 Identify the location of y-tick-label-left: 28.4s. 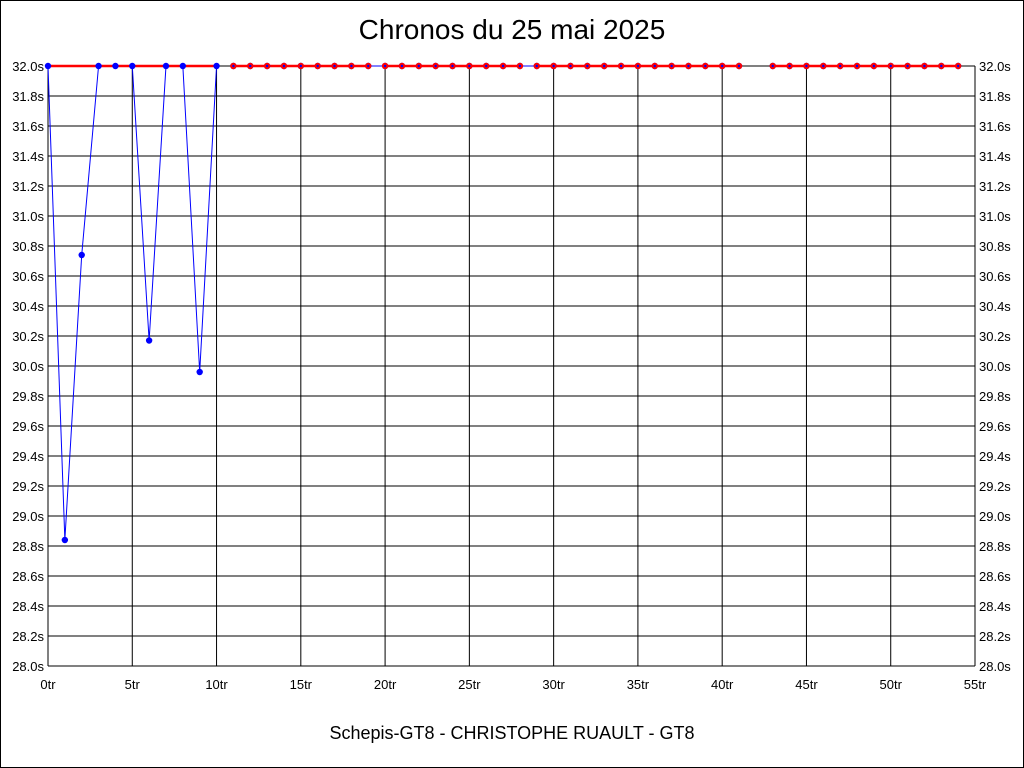
(28, 606).